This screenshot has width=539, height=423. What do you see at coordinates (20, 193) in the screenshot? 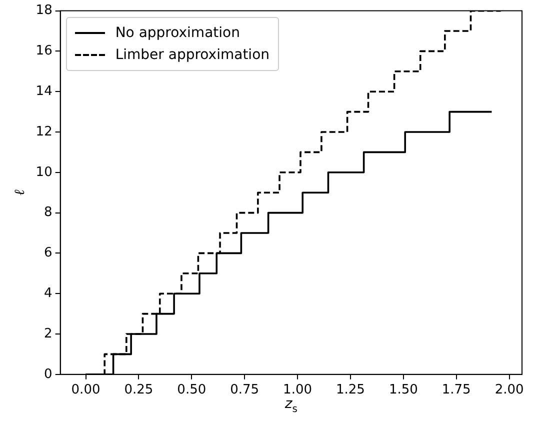
I see `y-axis-title: ℓ` at bounding box center [20, 193].